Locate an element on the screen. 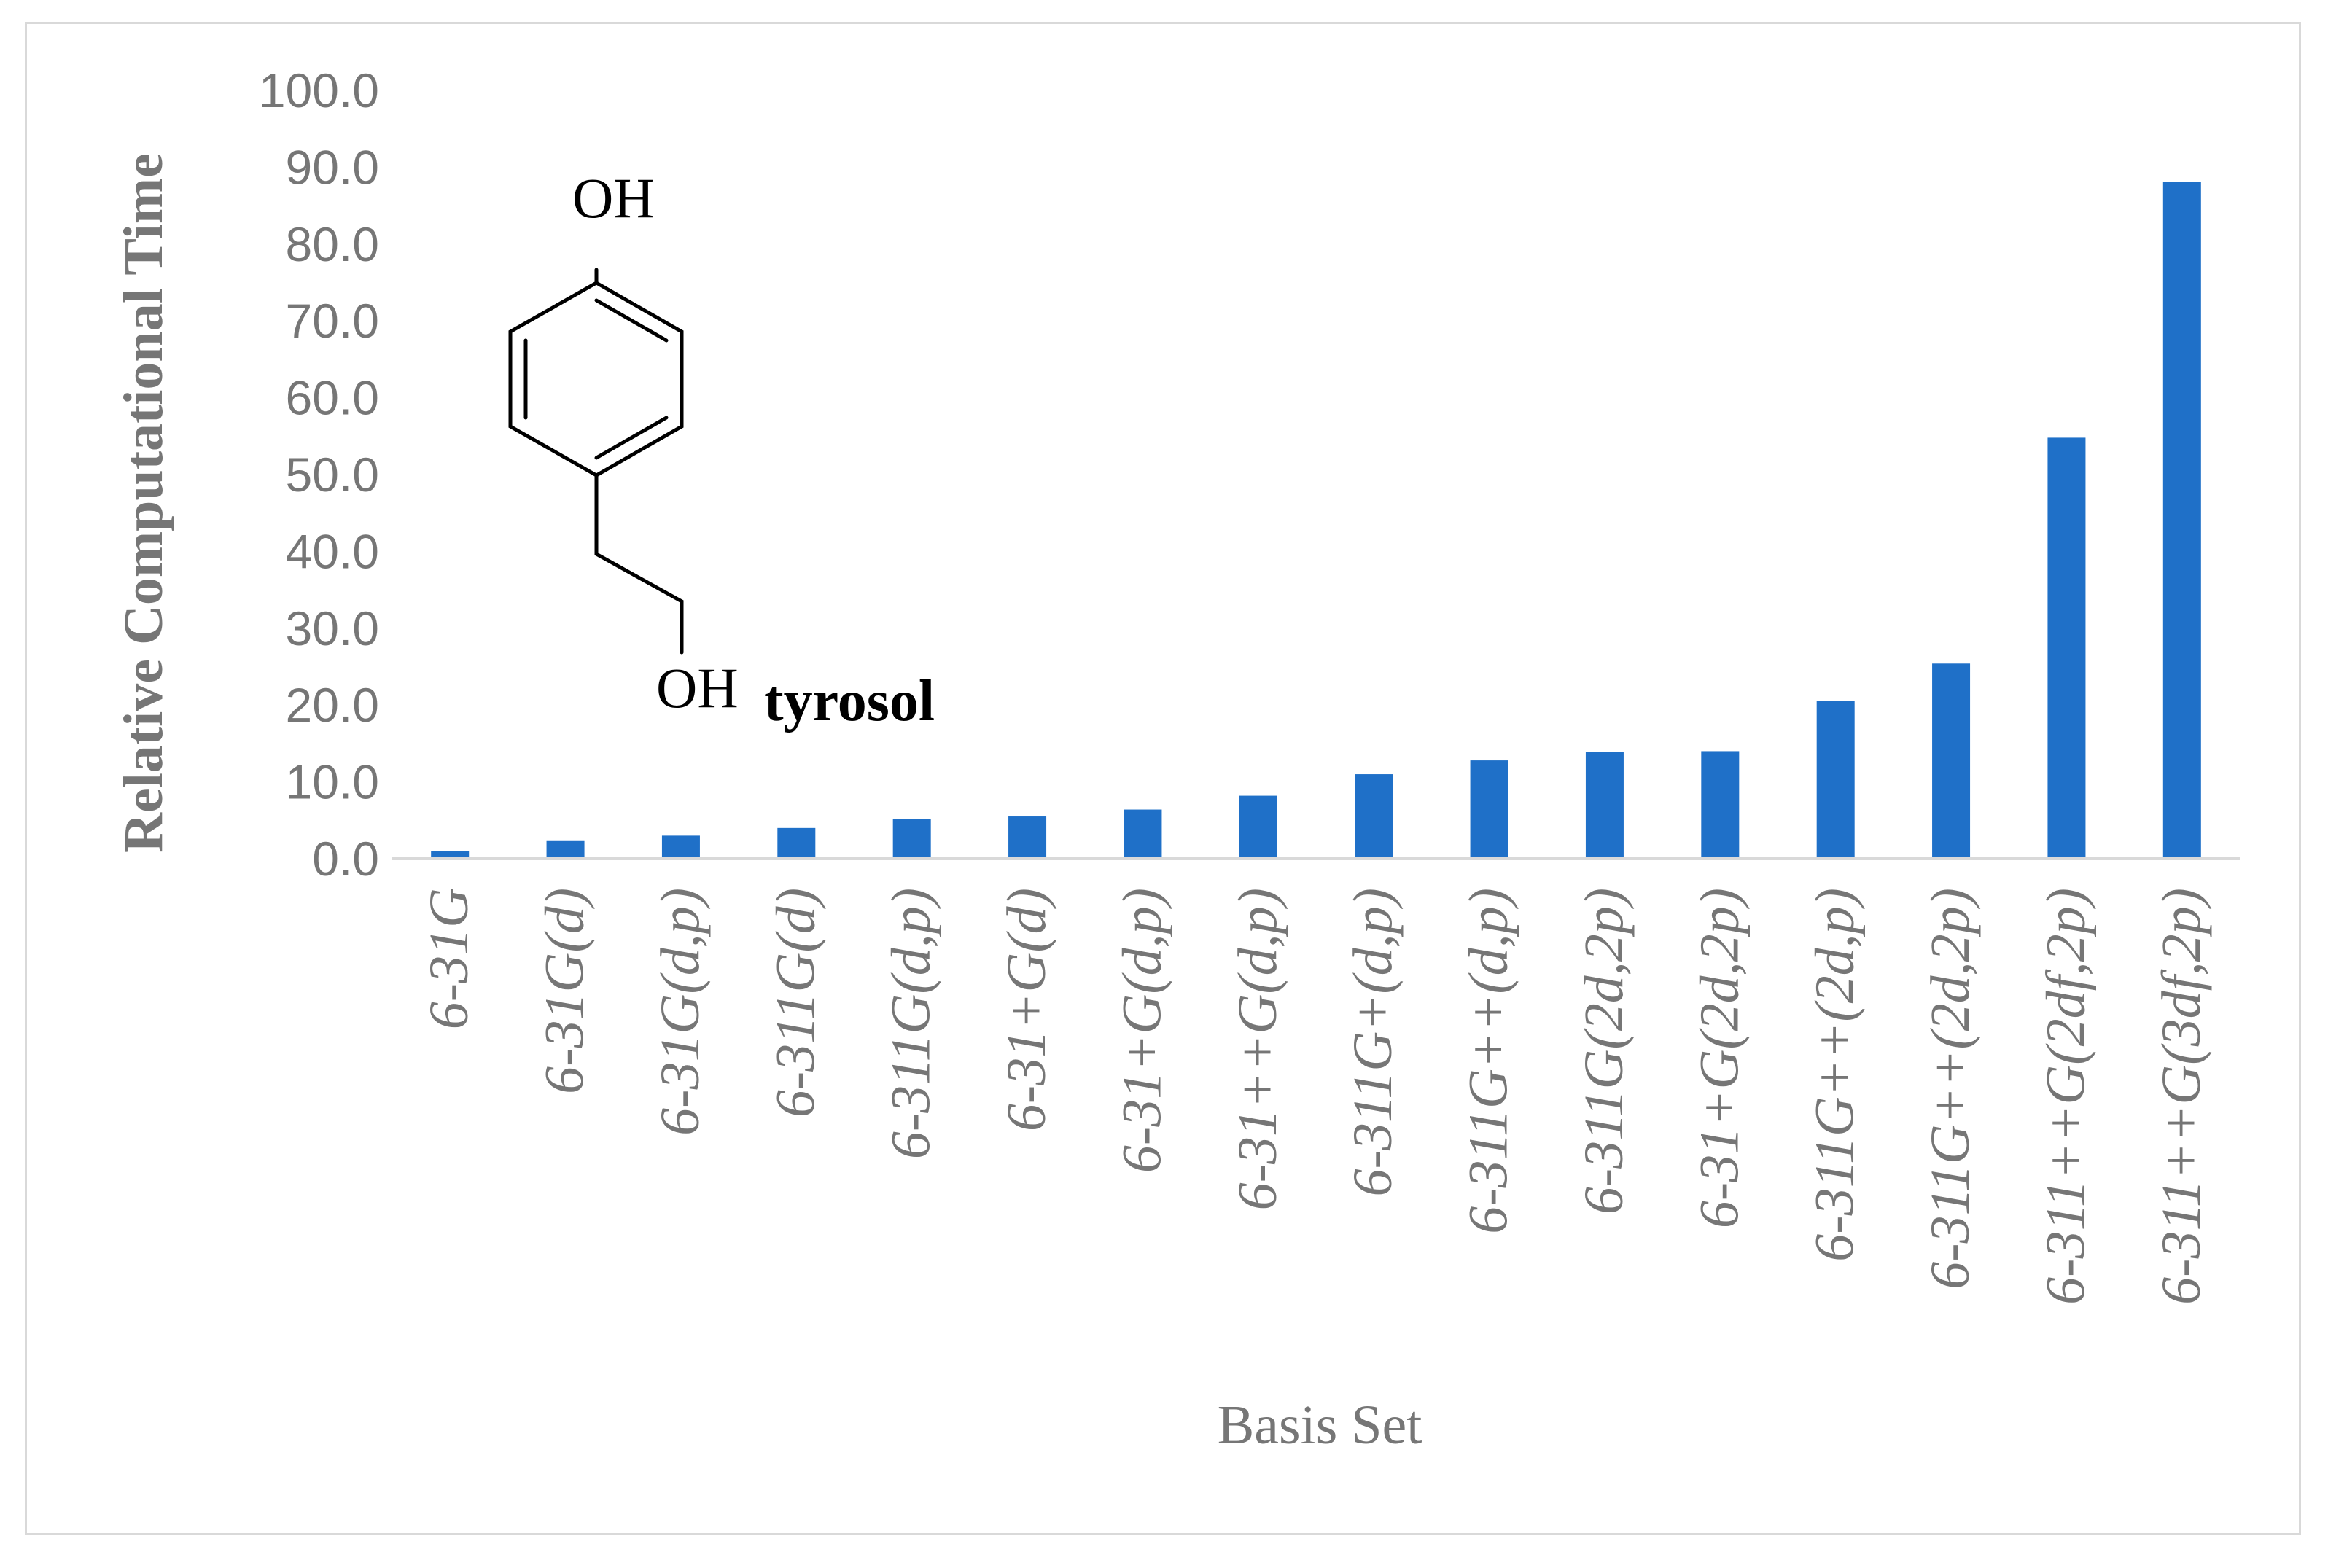  x-tick-label: 6-311G++(2d,p) is located at coordinates (1835, 1075).